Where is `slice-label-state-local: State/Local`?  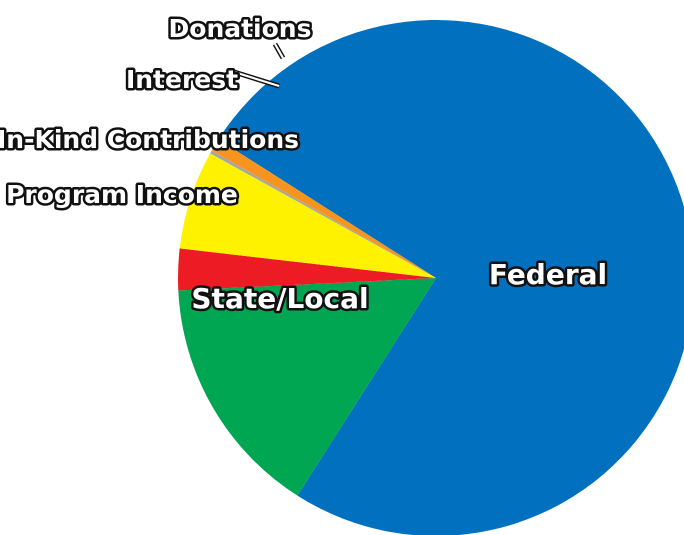
slice-label-state-local: State/Local is located at coordinates (279, 298).